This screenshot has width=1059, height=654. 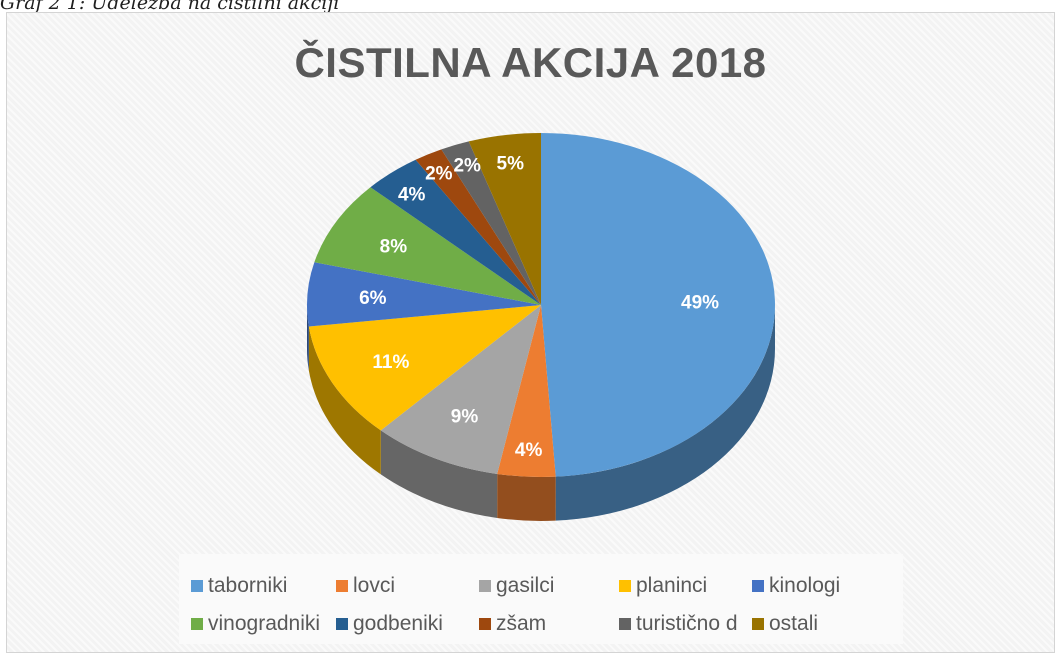 I want to click on data-label-taborniki: 49%, so click(x=700, y=302).